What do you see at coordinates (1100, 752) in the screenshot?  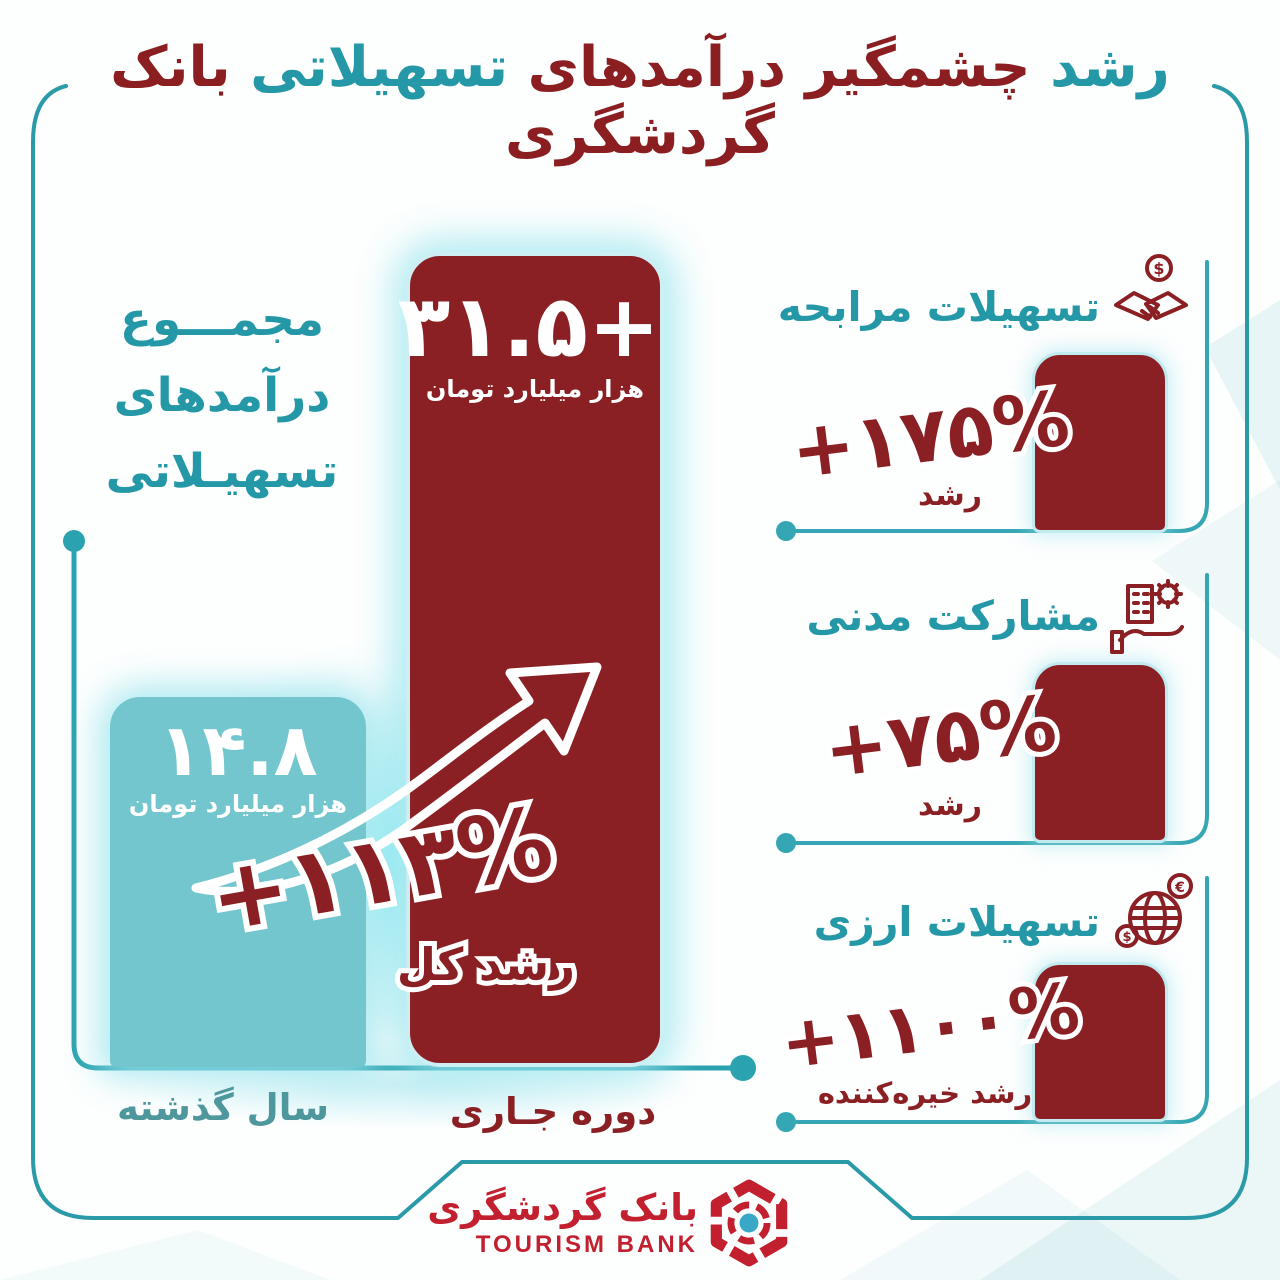 I see `card2-mini-bar` at bounding box center [1100, 752].